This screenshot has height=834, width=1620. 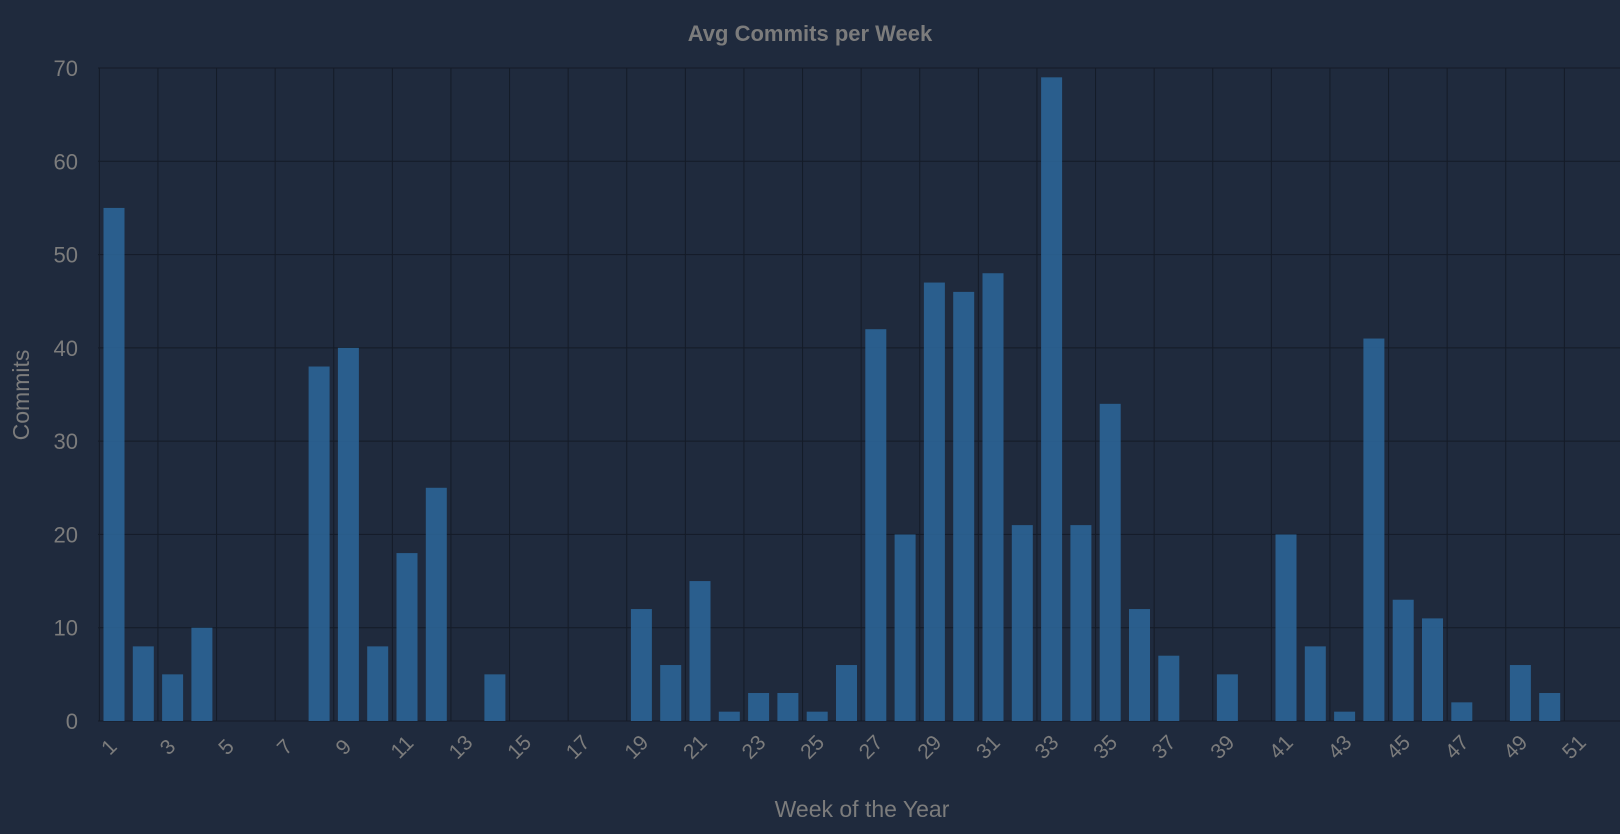 I want to click on x-tick-label: 7, so click(x=285, y=747).